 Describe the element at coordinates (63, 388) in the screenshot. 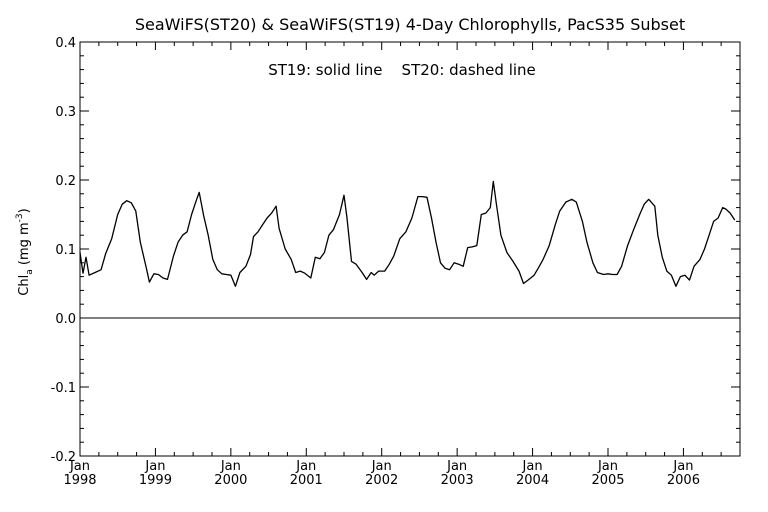

I see `y-tick-label: -0.1` at that location.